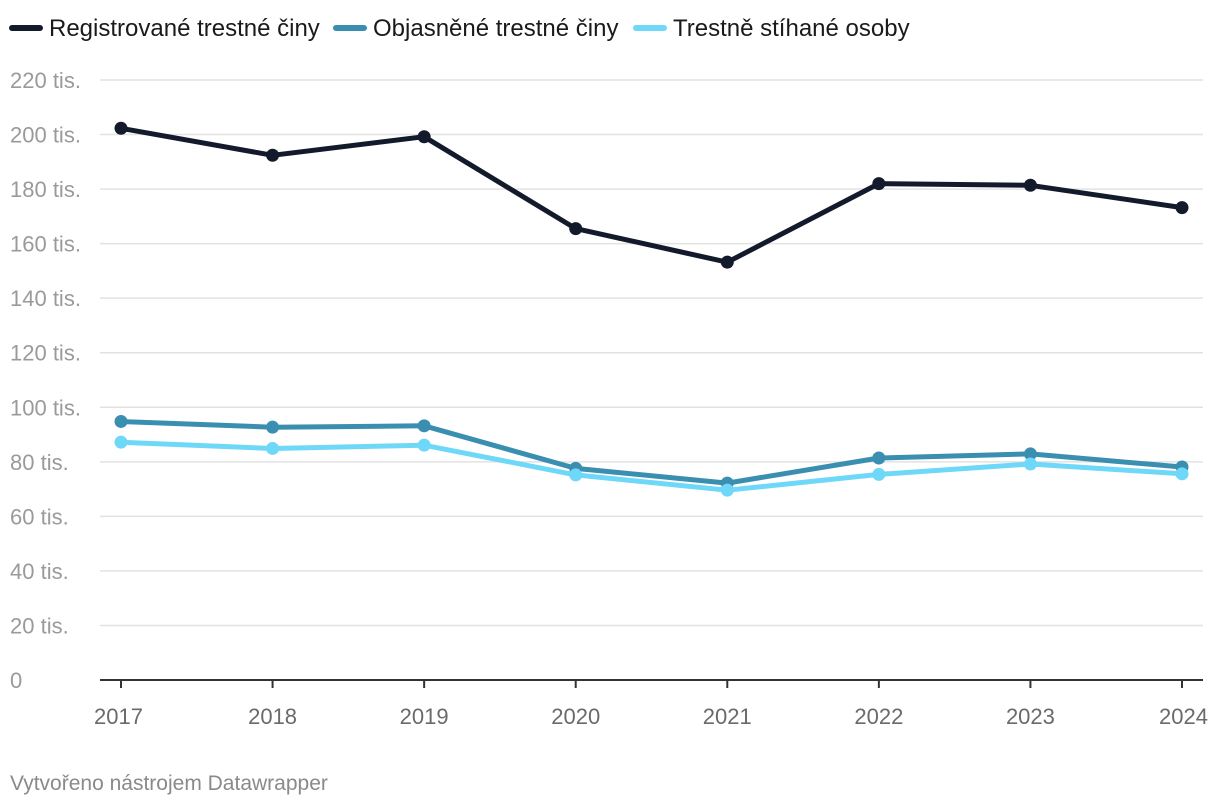 The width and height of the screenshot is (1220, 806). What do you see at coordinates (1030, 716) in the screenshot?
I see `x-tick-label: 2023` at bounding box center [1030, 716].